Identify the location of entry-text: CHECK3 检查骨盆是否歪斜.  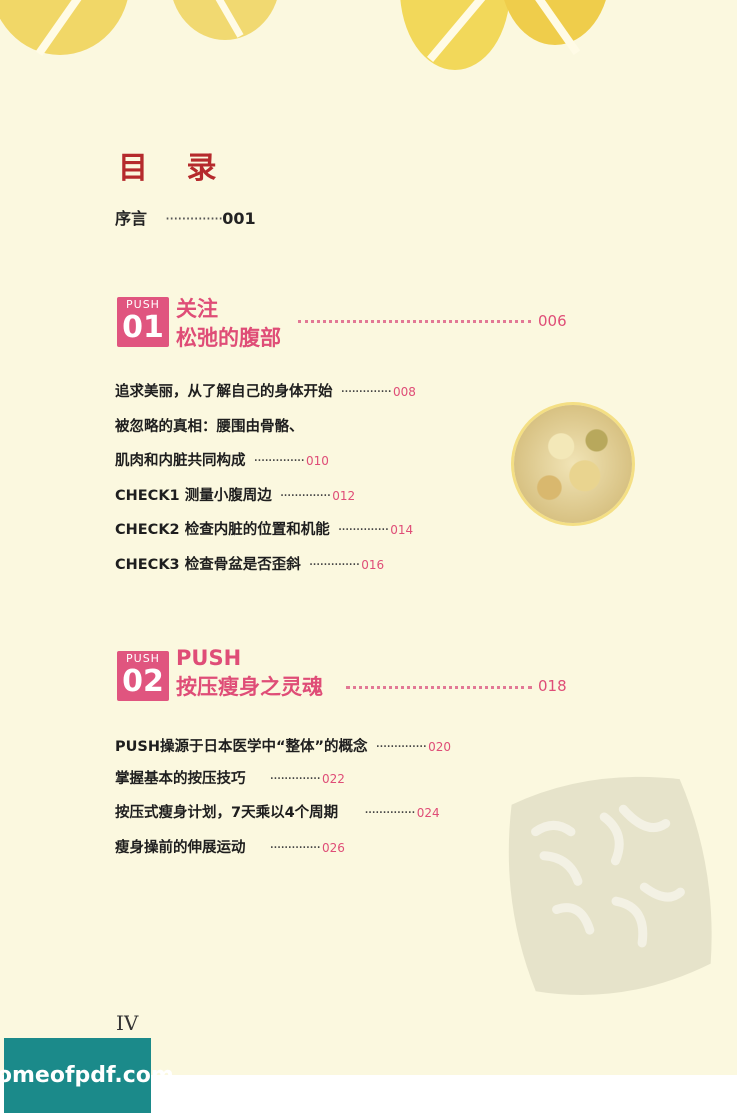
(208, 565).